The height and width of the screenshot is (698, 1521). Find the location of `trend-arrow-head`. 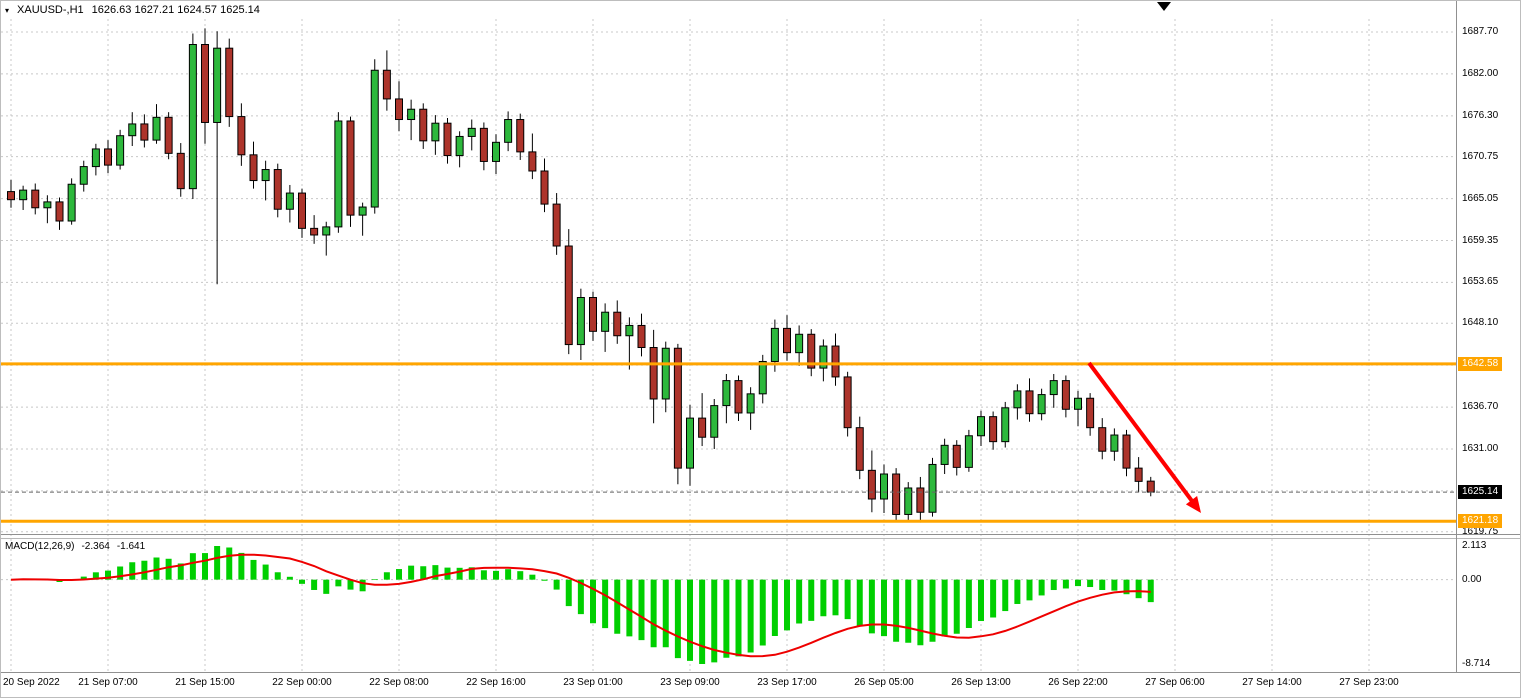

trend-arrow-head is located at coordinates (1193, 504).